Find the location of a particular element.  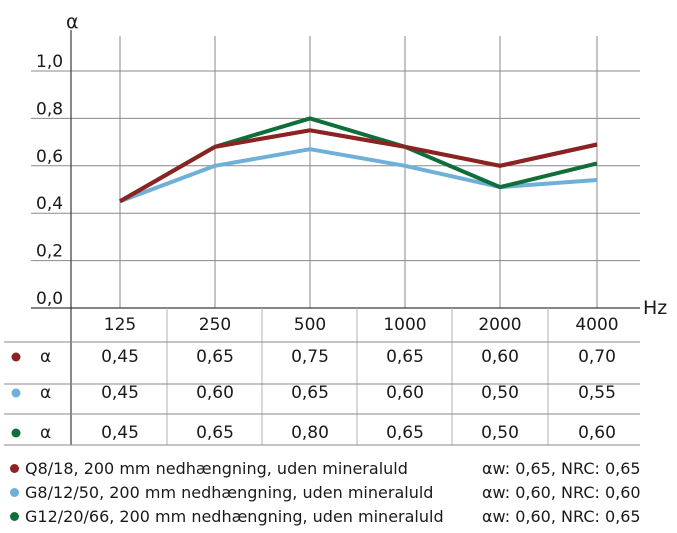

x-axis-unit: Hz is located at coordinates (655, 308).